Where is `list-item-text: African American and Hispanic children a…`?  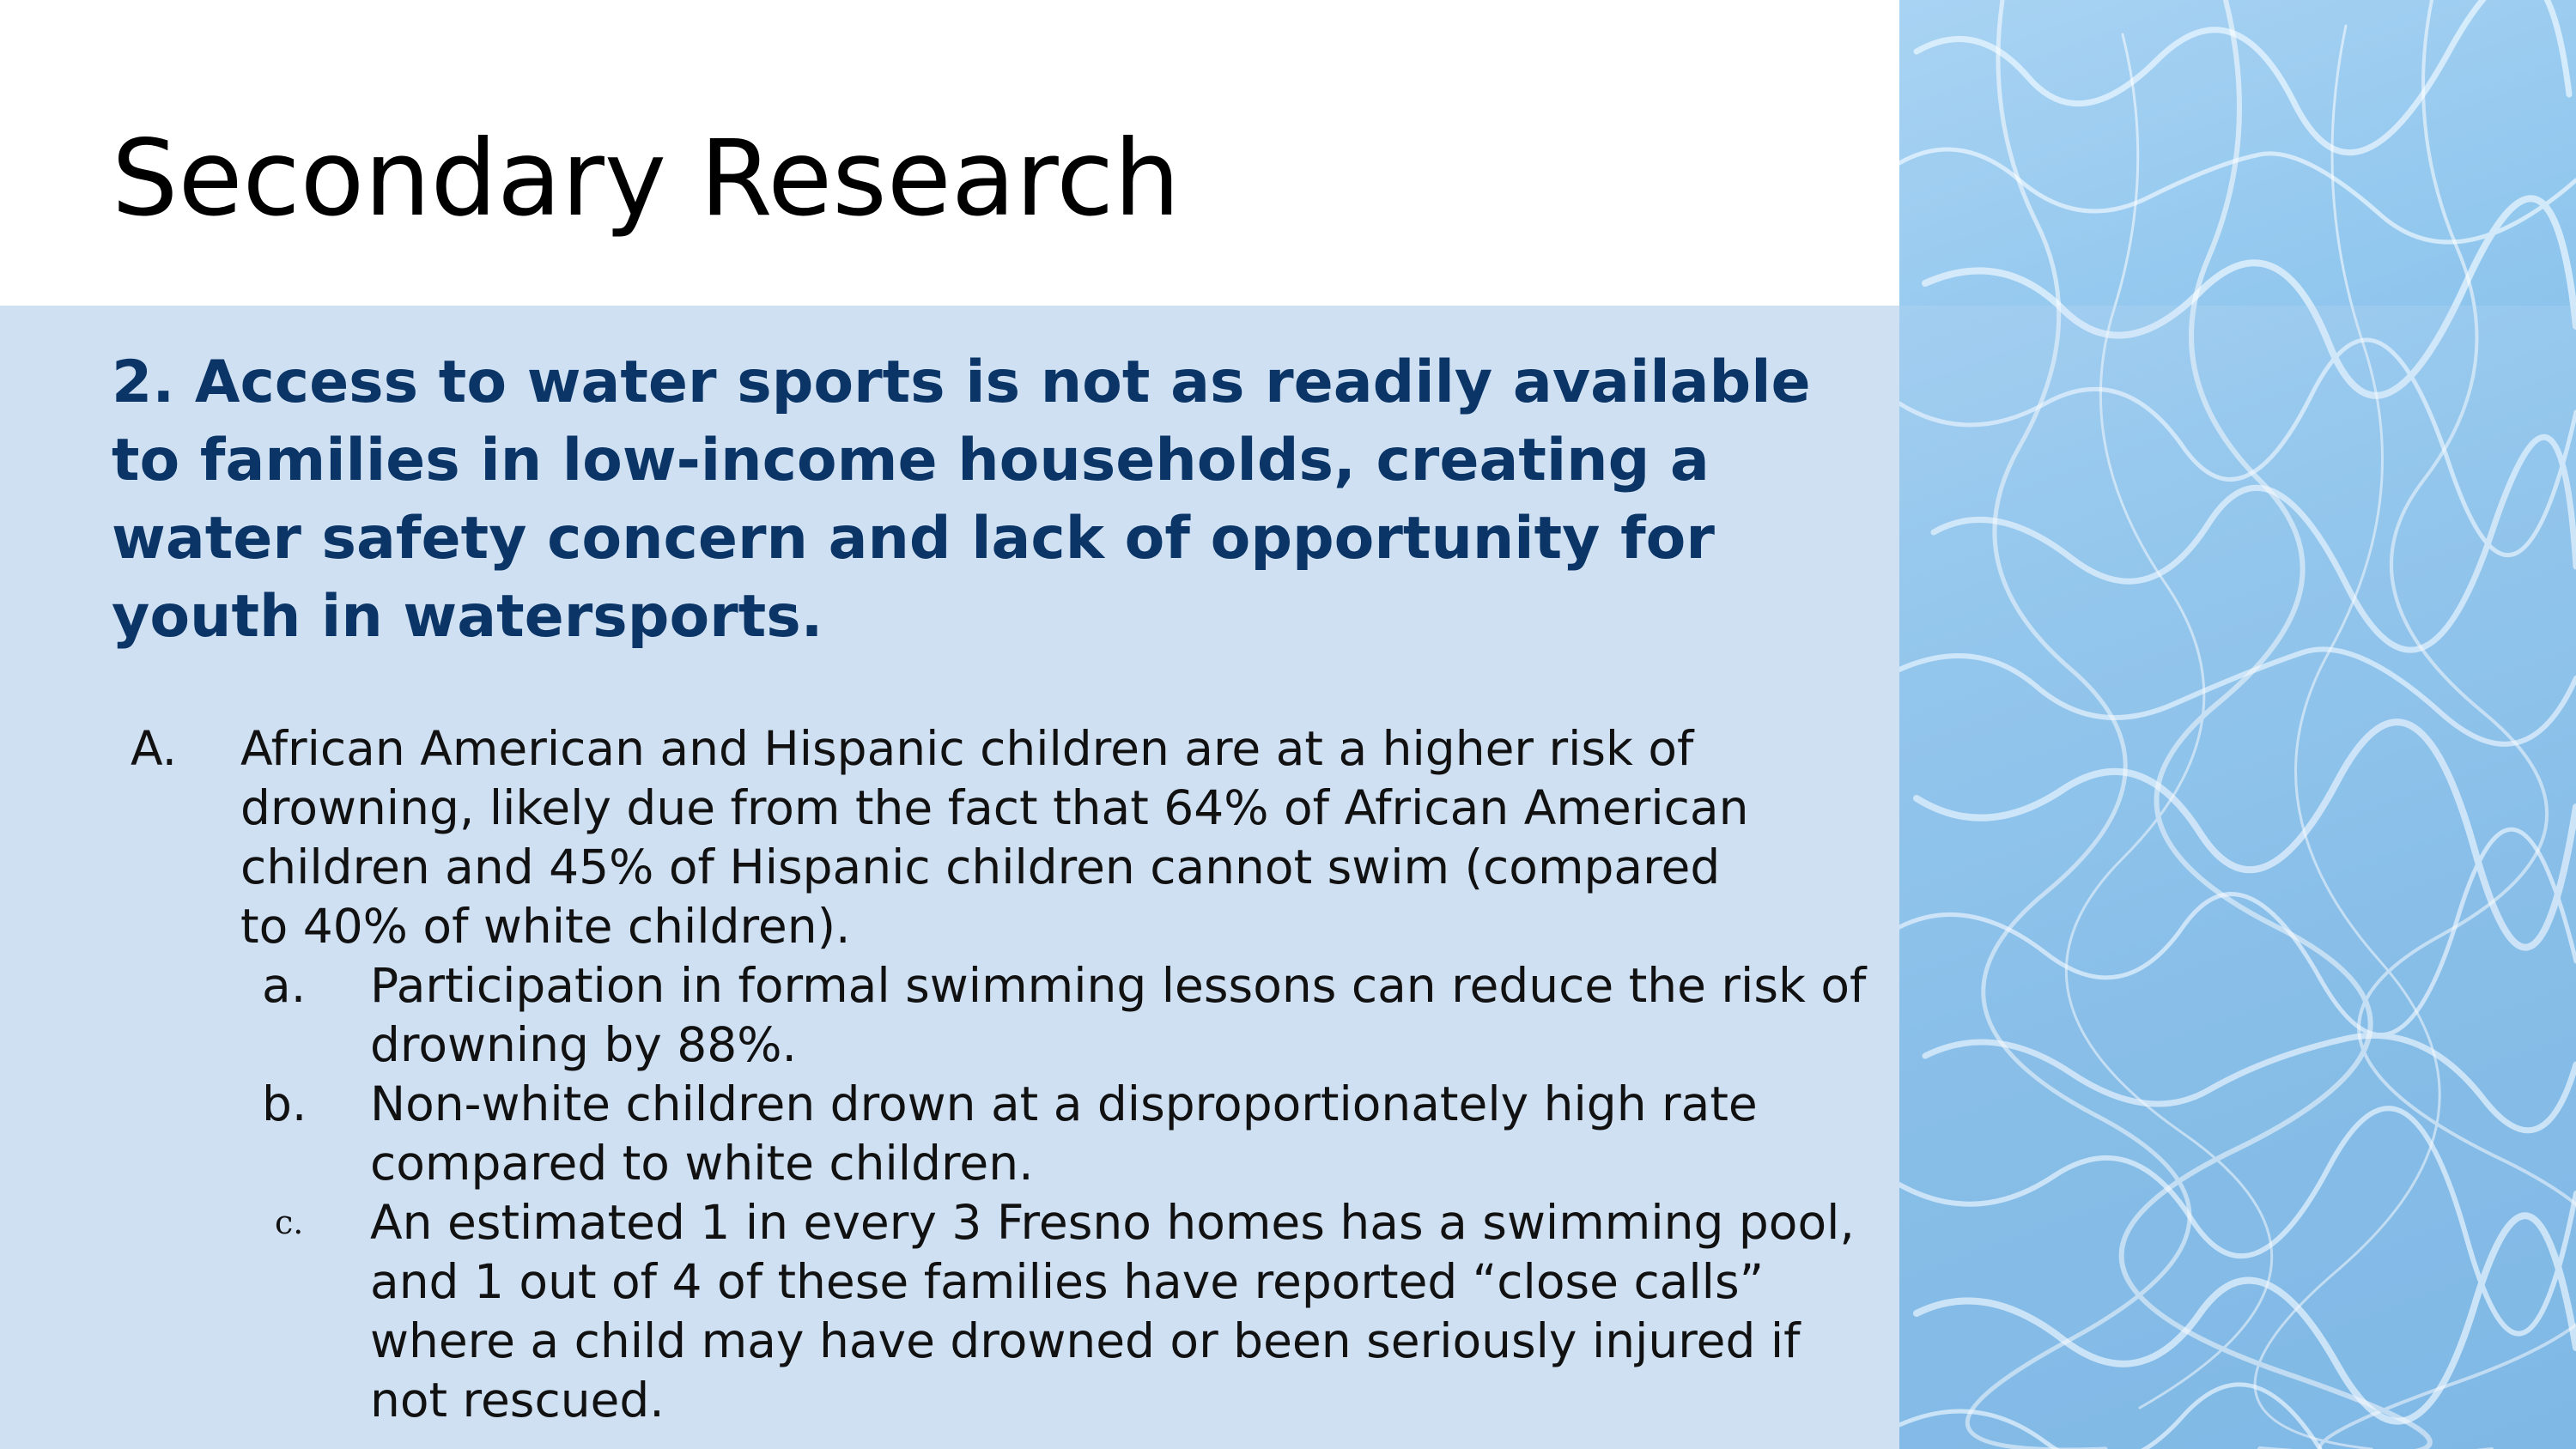
list-item-text: African American and Hispanic children a… is located at coordinates (995, 837).